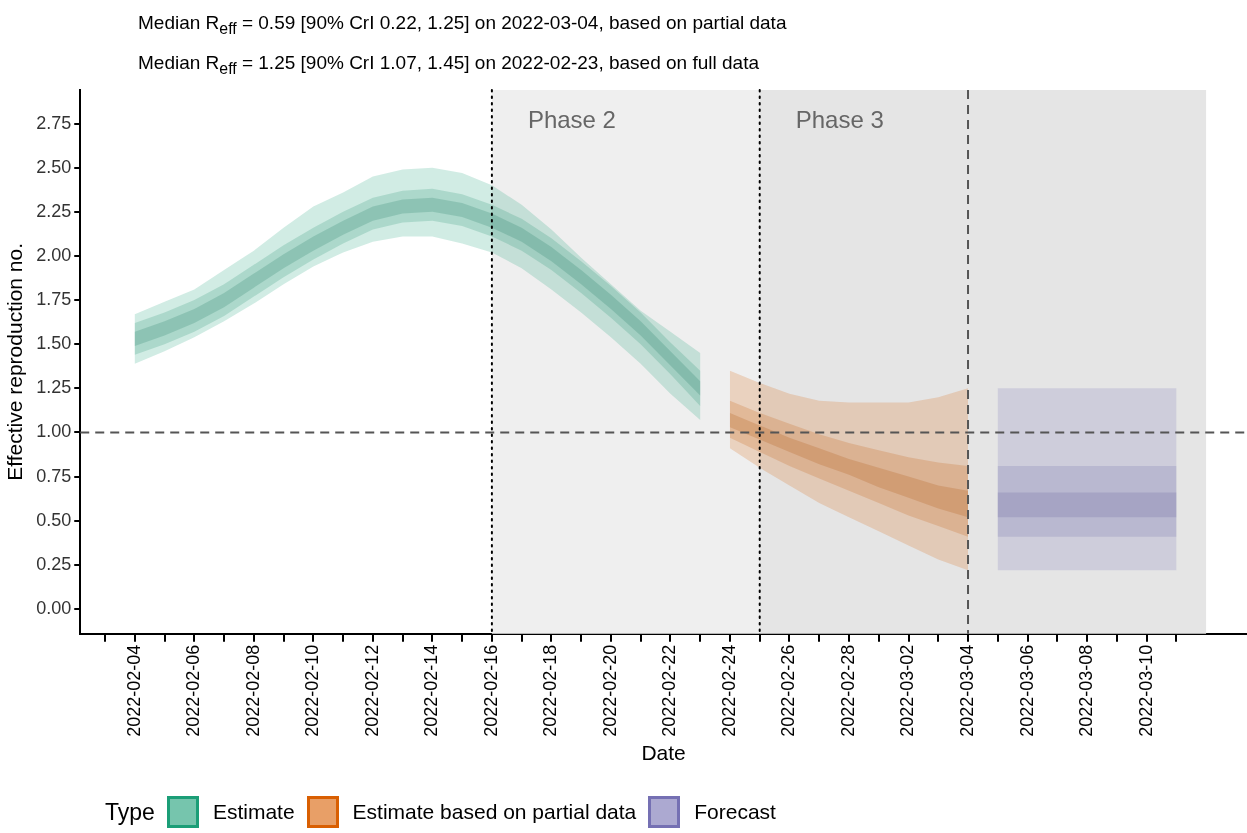 This screenshot has height=833, width=1247. I want to click on y-tick-label: 1.75, so click(54, 299).